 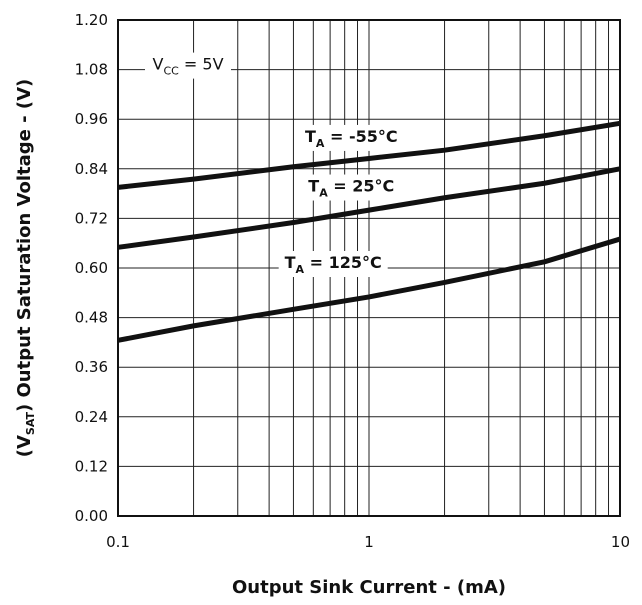 I want to click on series-label: TA = 25°C, so click(x=351, y=188).